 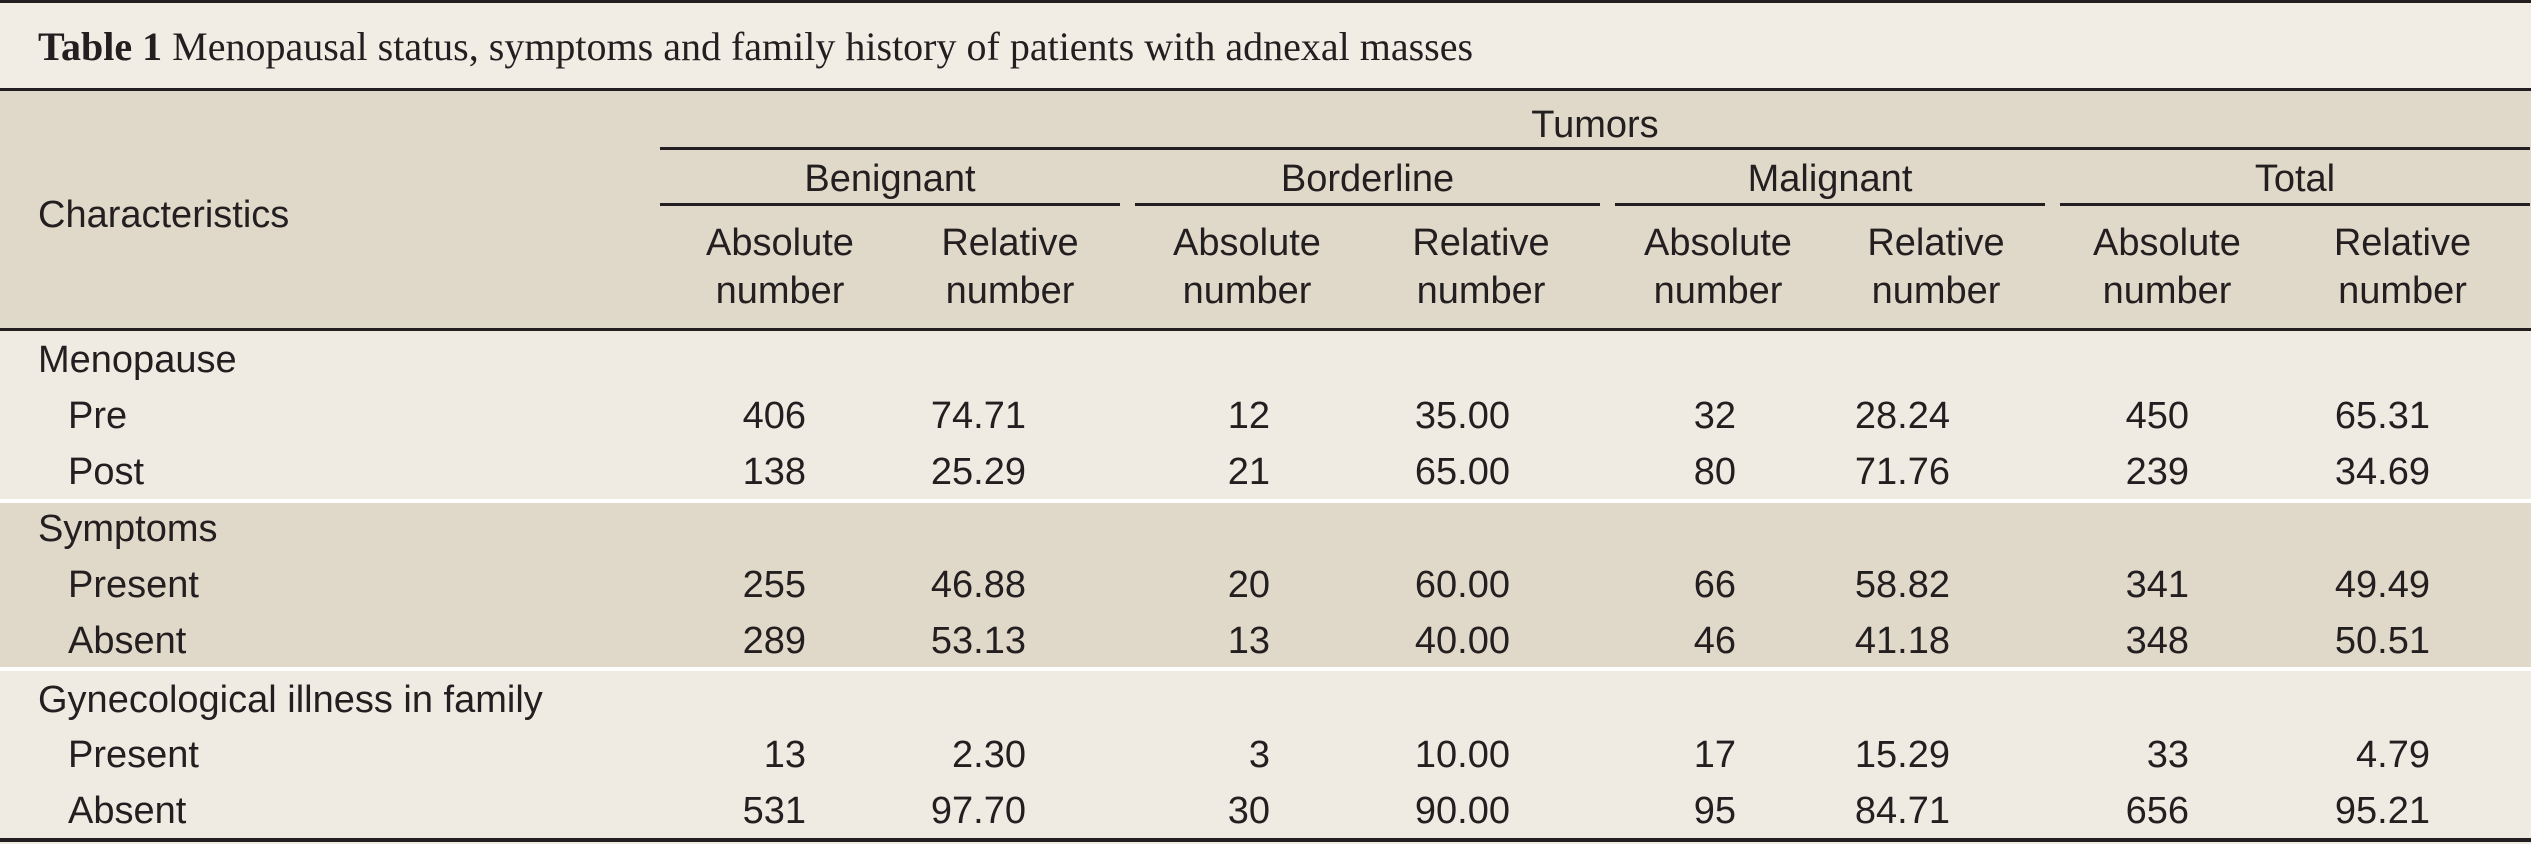 What do you see at coordinates (1462, 585) in the screenshot?
I see `table-cell: 60.00` at bounding box center [1462, 585].